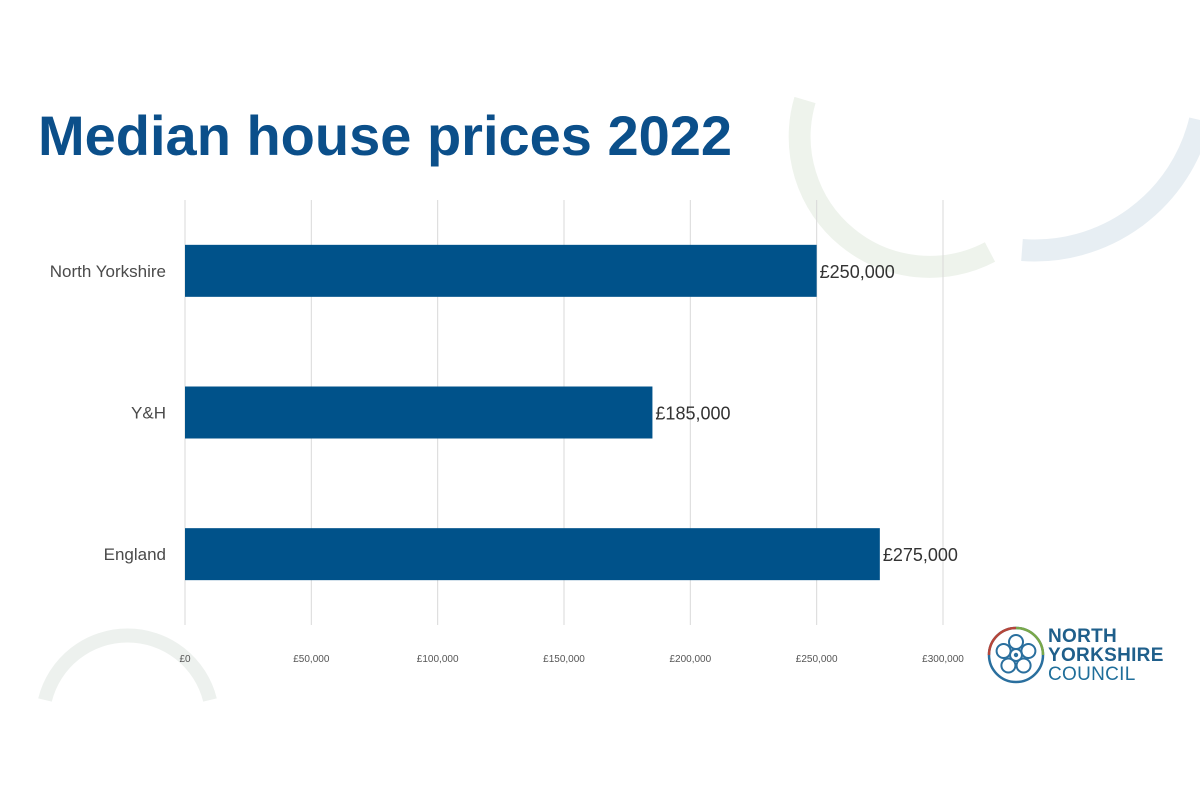  What do you see at coordinates (1092, 674) in the screenshot?
I see `logo-line-3: COUNCIL` at bounding box center [1092, 674].